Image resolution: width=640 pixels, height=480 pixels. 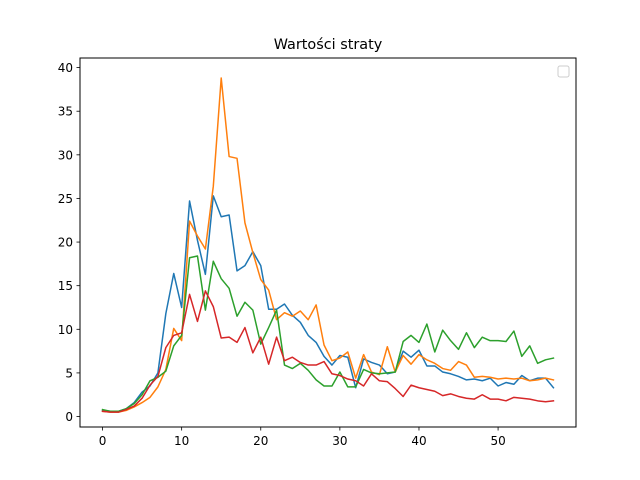 I want to click on legend-box, so click(x=563, y=71).